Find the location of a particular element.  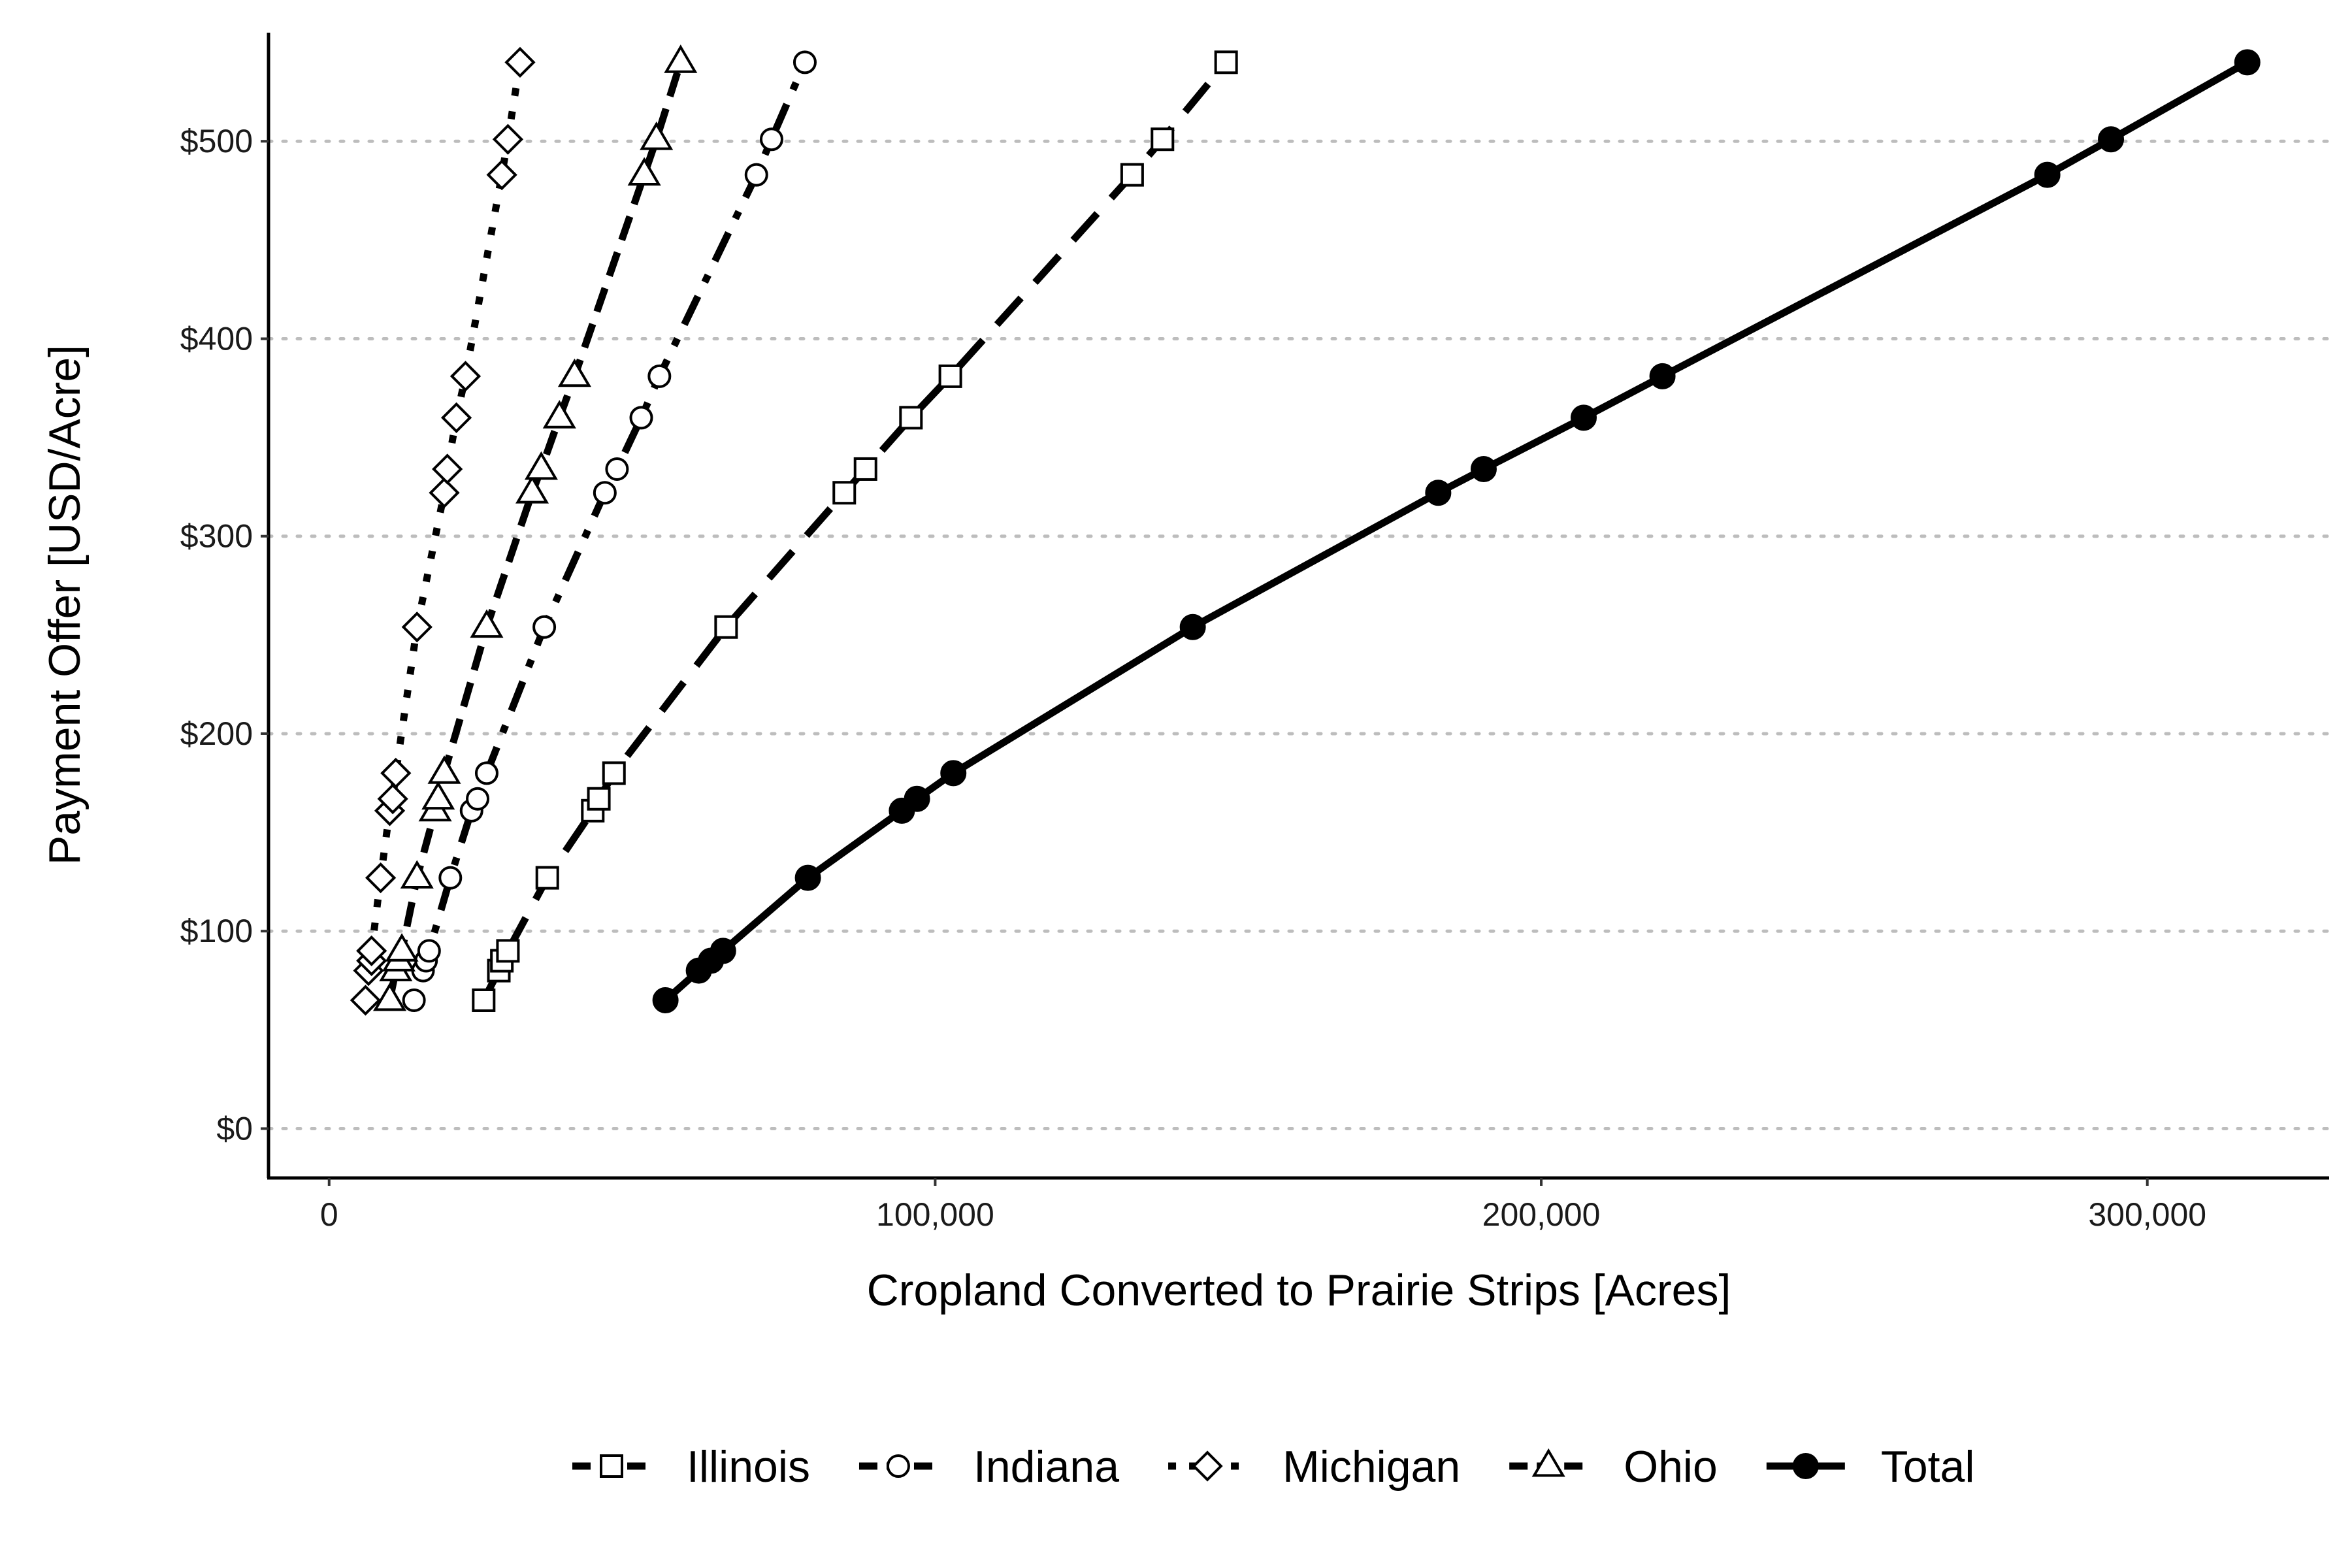

legend-item-ohio: Ohio is located at coordinates (1613, 1467).